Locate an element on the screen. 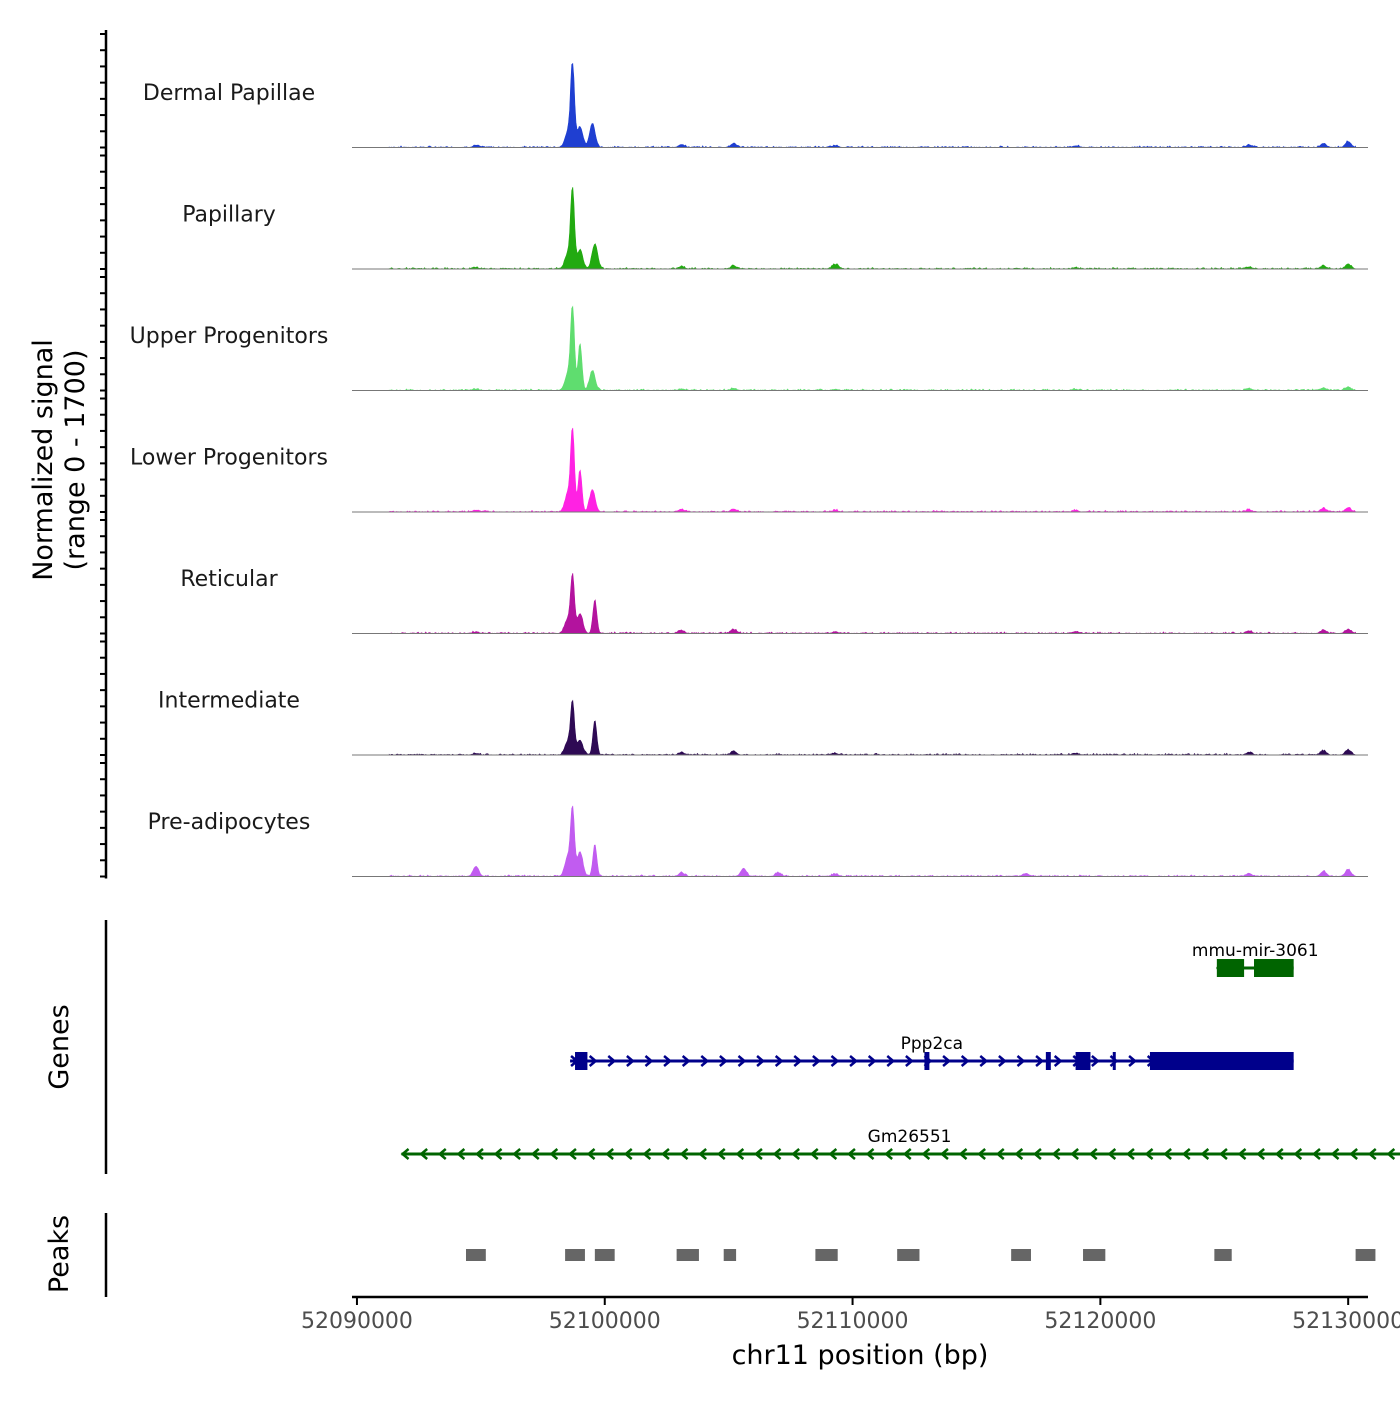 This screenshot has width=1400, height=1404. y-axis-title-line2: (range 0 - 1700) is located at coordinates (75, 460).